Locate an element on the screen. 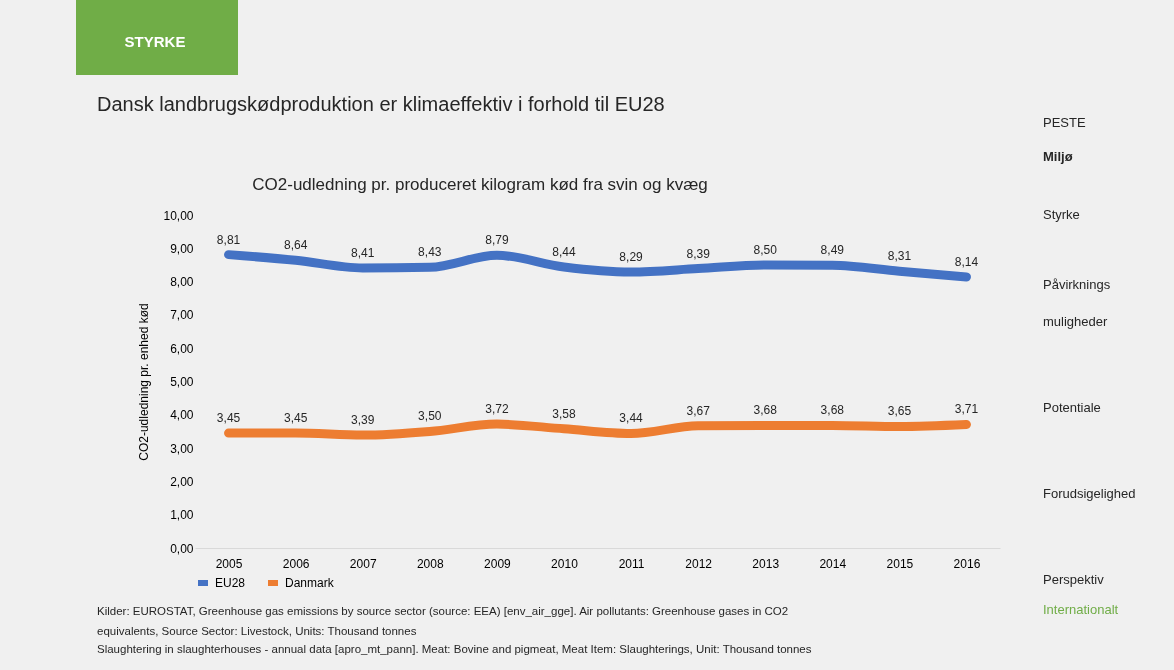 This screenshot has height=670, width=1174. data-label: 8,81 is located at coordinates (228, 239).